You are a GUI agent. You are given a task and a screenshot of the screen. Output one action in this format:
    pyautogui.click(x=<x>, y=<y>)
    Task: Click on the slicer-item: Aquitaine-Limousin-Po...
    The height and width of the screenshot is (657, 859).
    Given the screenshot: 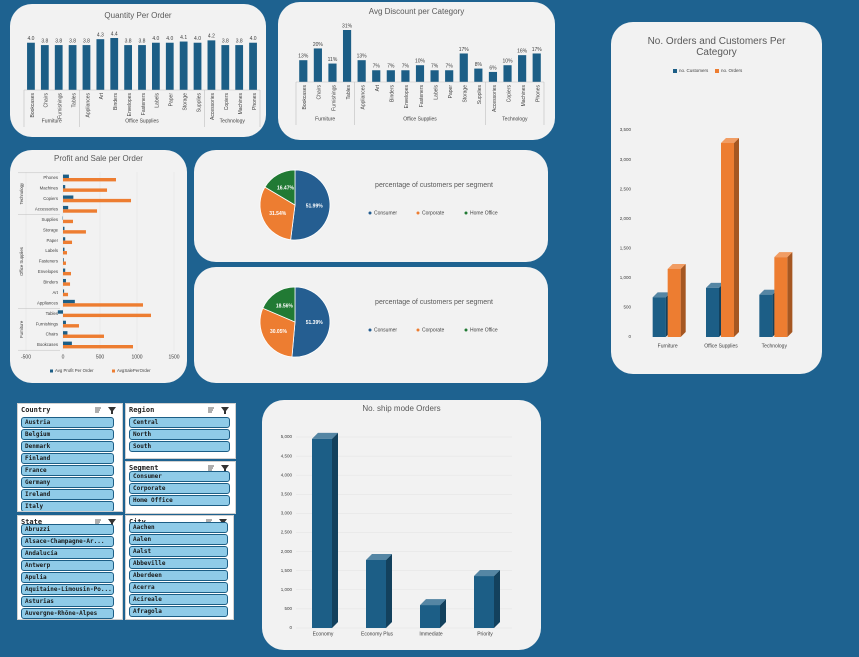 What is the action you would take?
    pyautogui.click(x=67, y=589)
    